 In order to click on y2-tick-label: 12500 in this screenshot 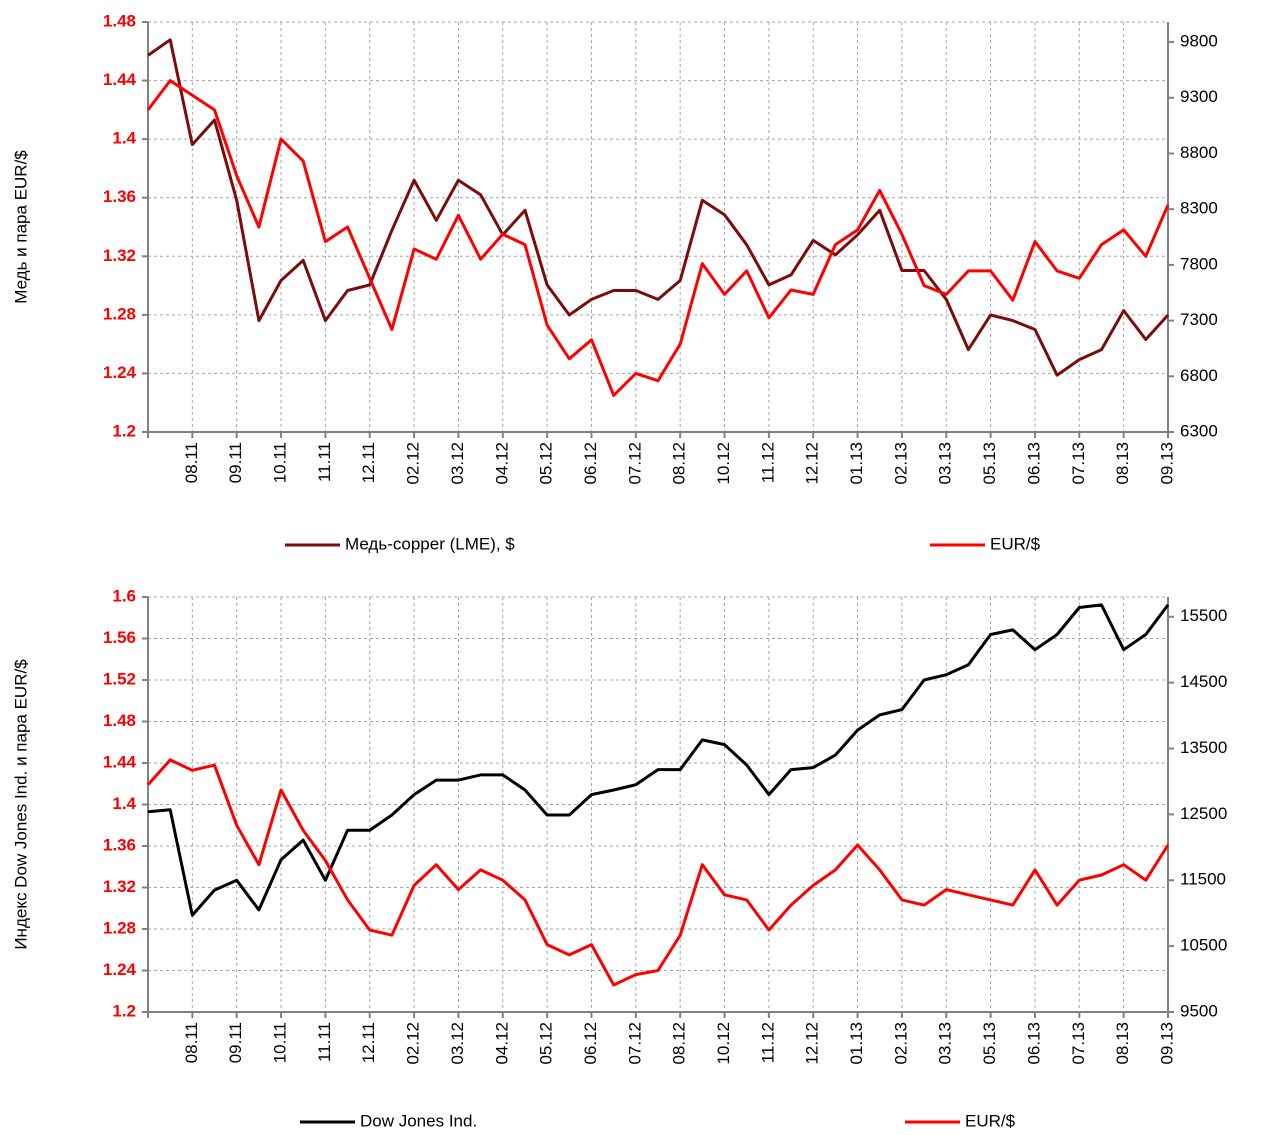, I will do `click(1203, 813)`.